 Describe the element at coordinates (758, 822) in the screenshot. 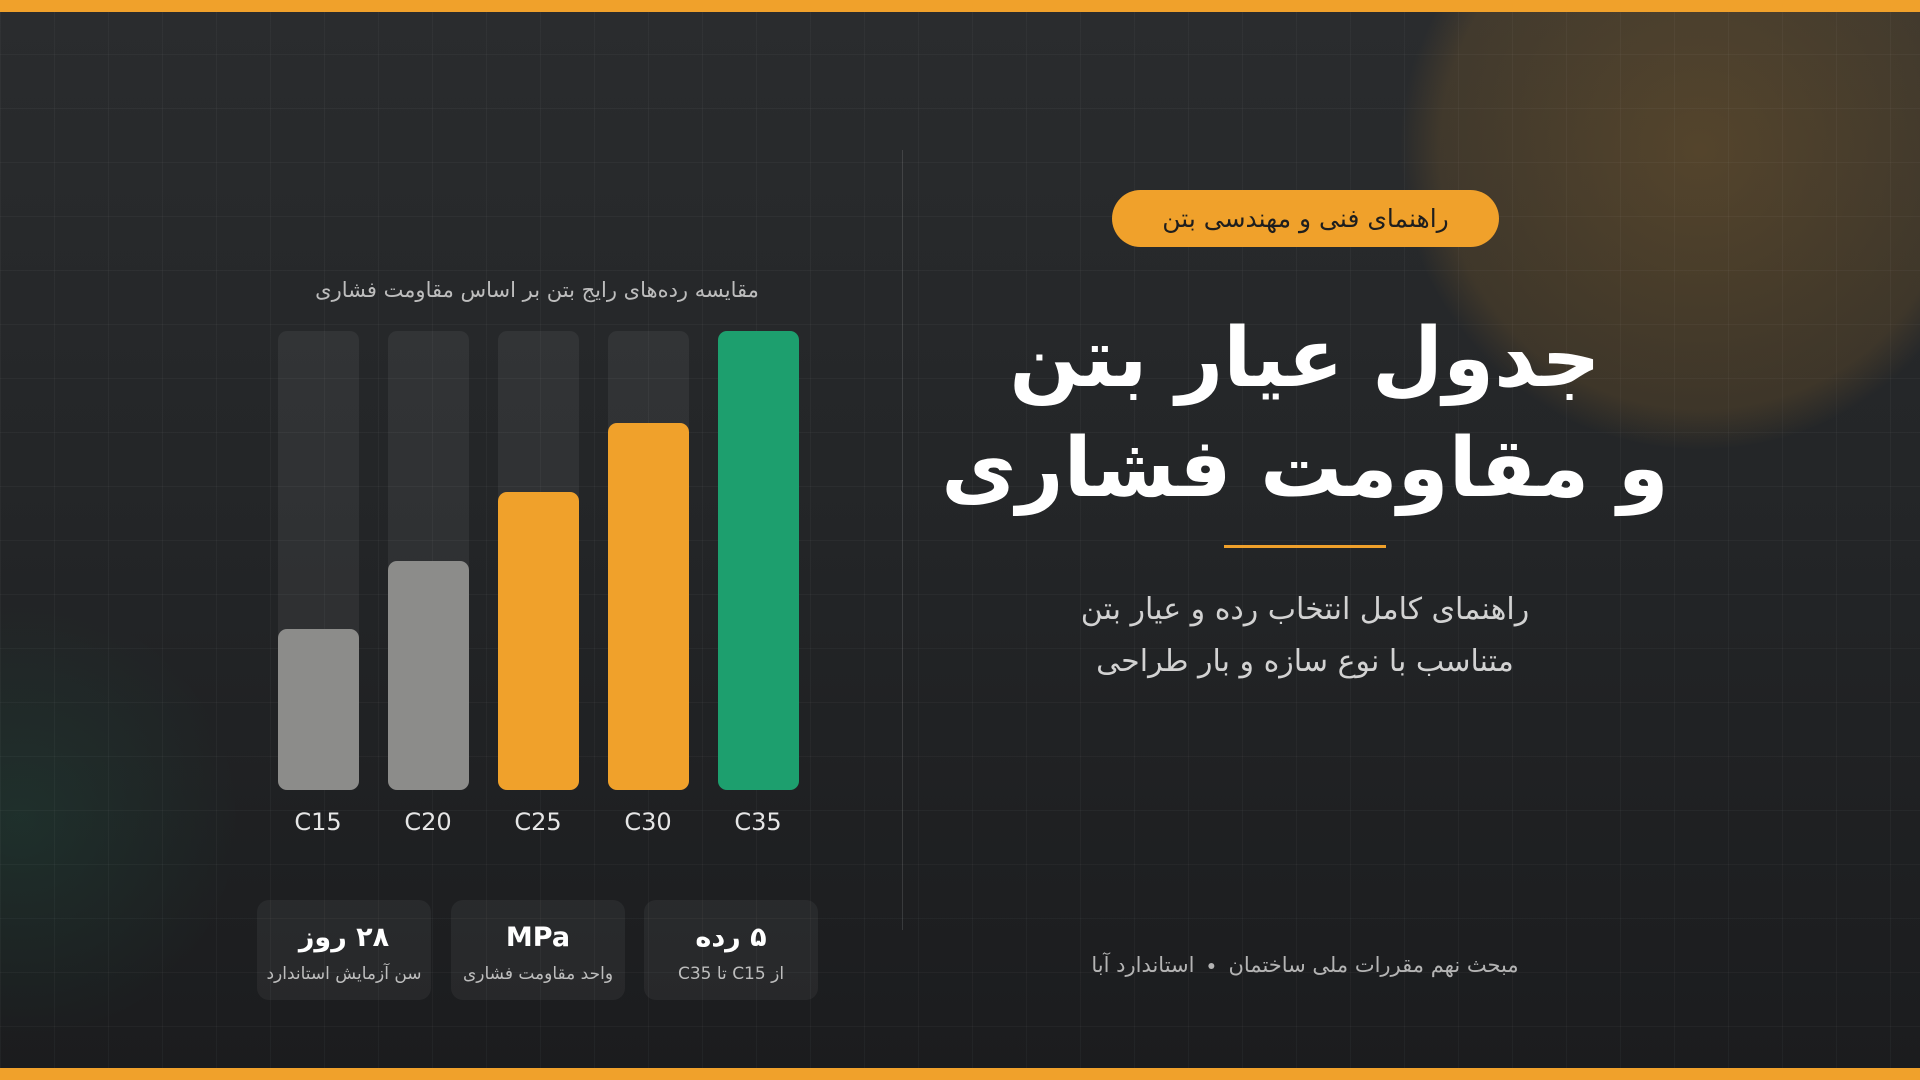

I see `x-tick-label: C35` at that location.